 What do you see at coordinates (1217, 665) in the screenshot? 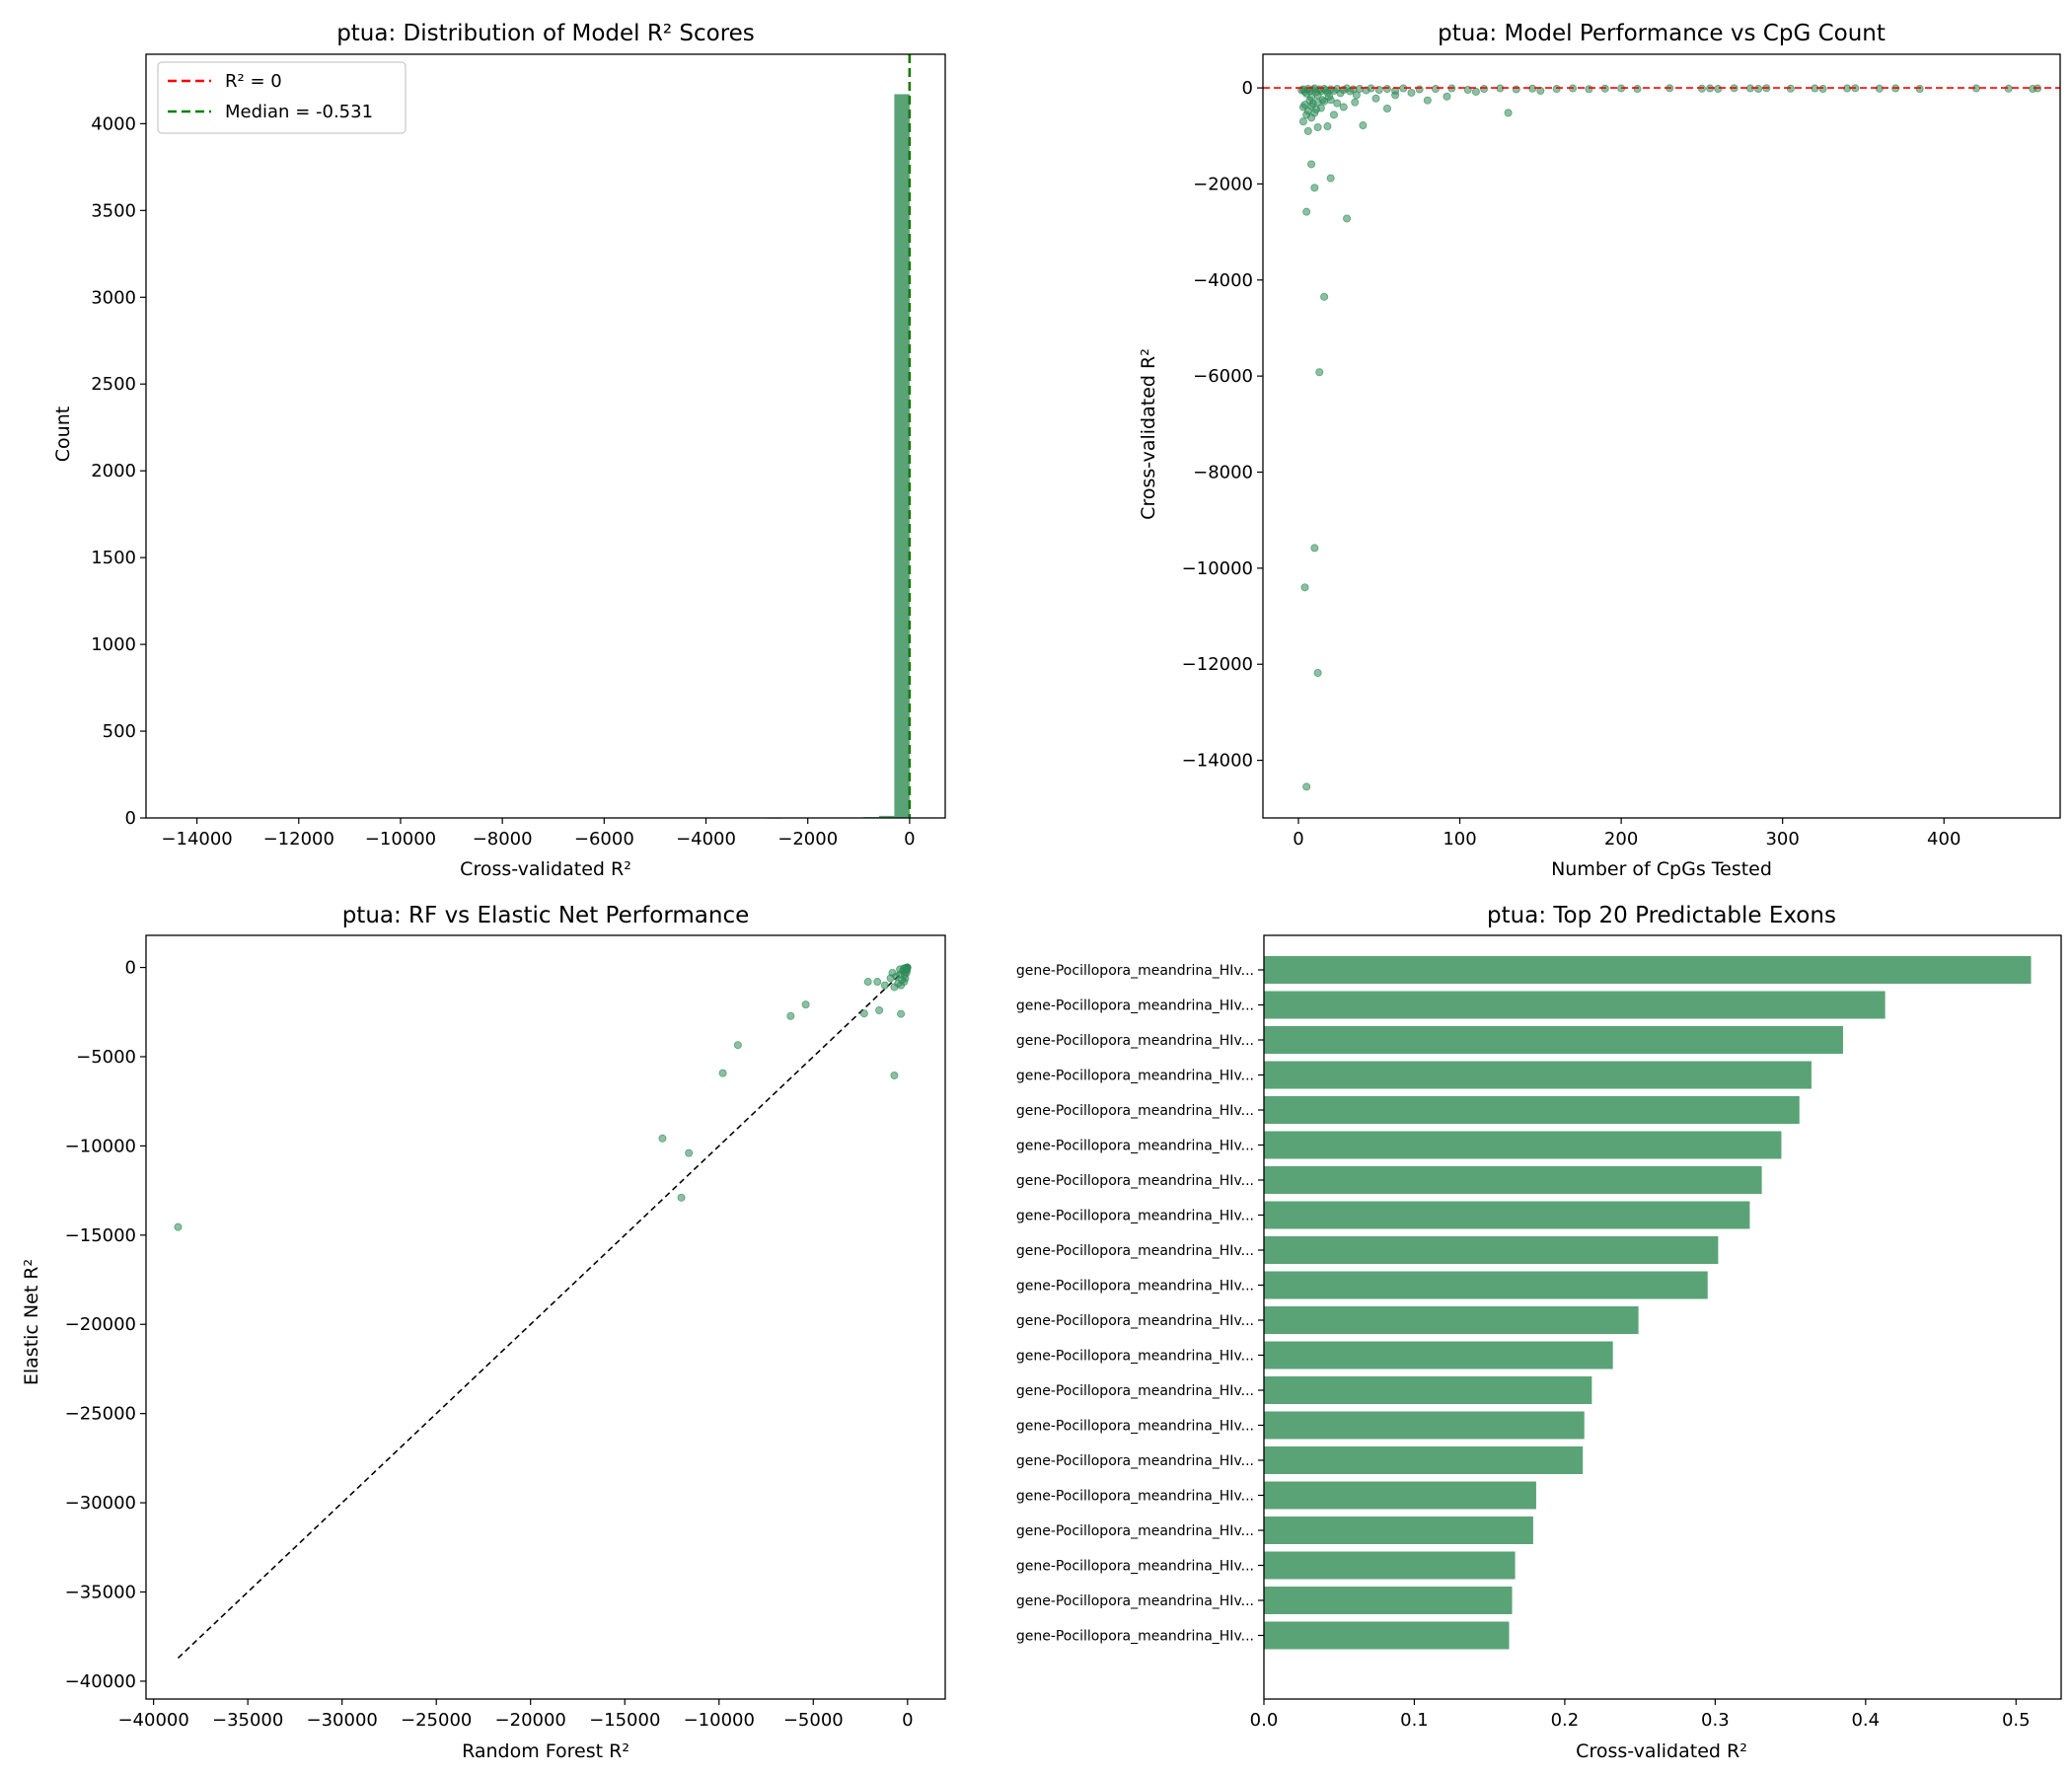
I see `cpg-ytick-label: −12000` at bounding box center [1217, 665].